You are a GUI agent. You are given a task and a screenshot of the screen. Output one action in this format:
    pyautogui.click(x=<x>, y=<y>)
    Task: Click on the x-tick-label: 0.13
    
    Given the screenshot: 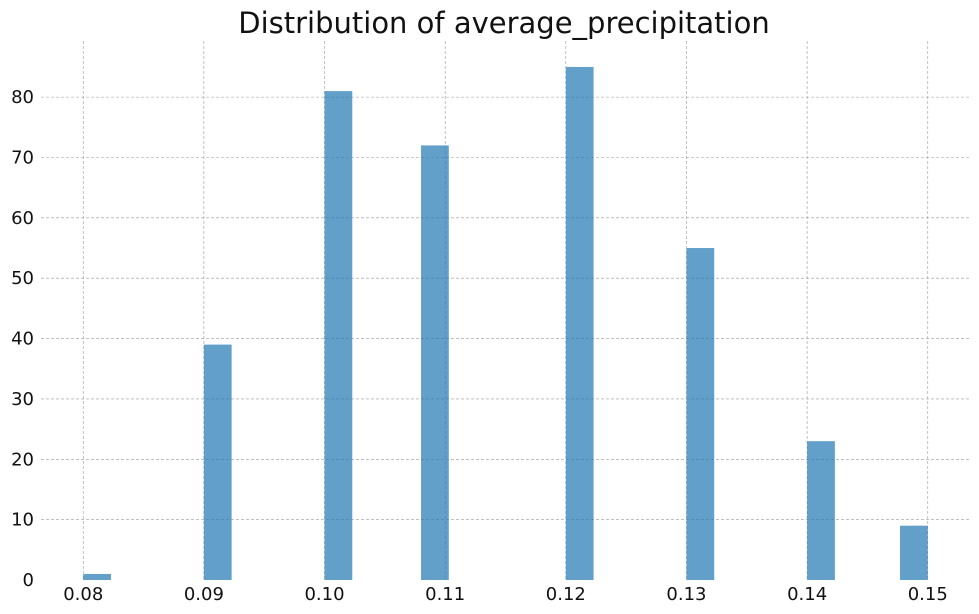 What is the action you would take?
    pyautogui.click(x=686, y=594)
    